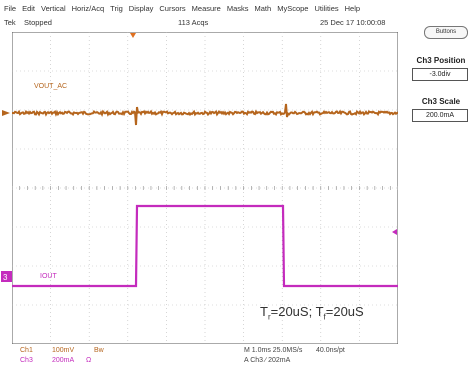 The height and width of the screenshot is (375, 474). Describe the element at coordinates (26, 360) in the screenshot. I see `ch3-label: Ch3` at that location.